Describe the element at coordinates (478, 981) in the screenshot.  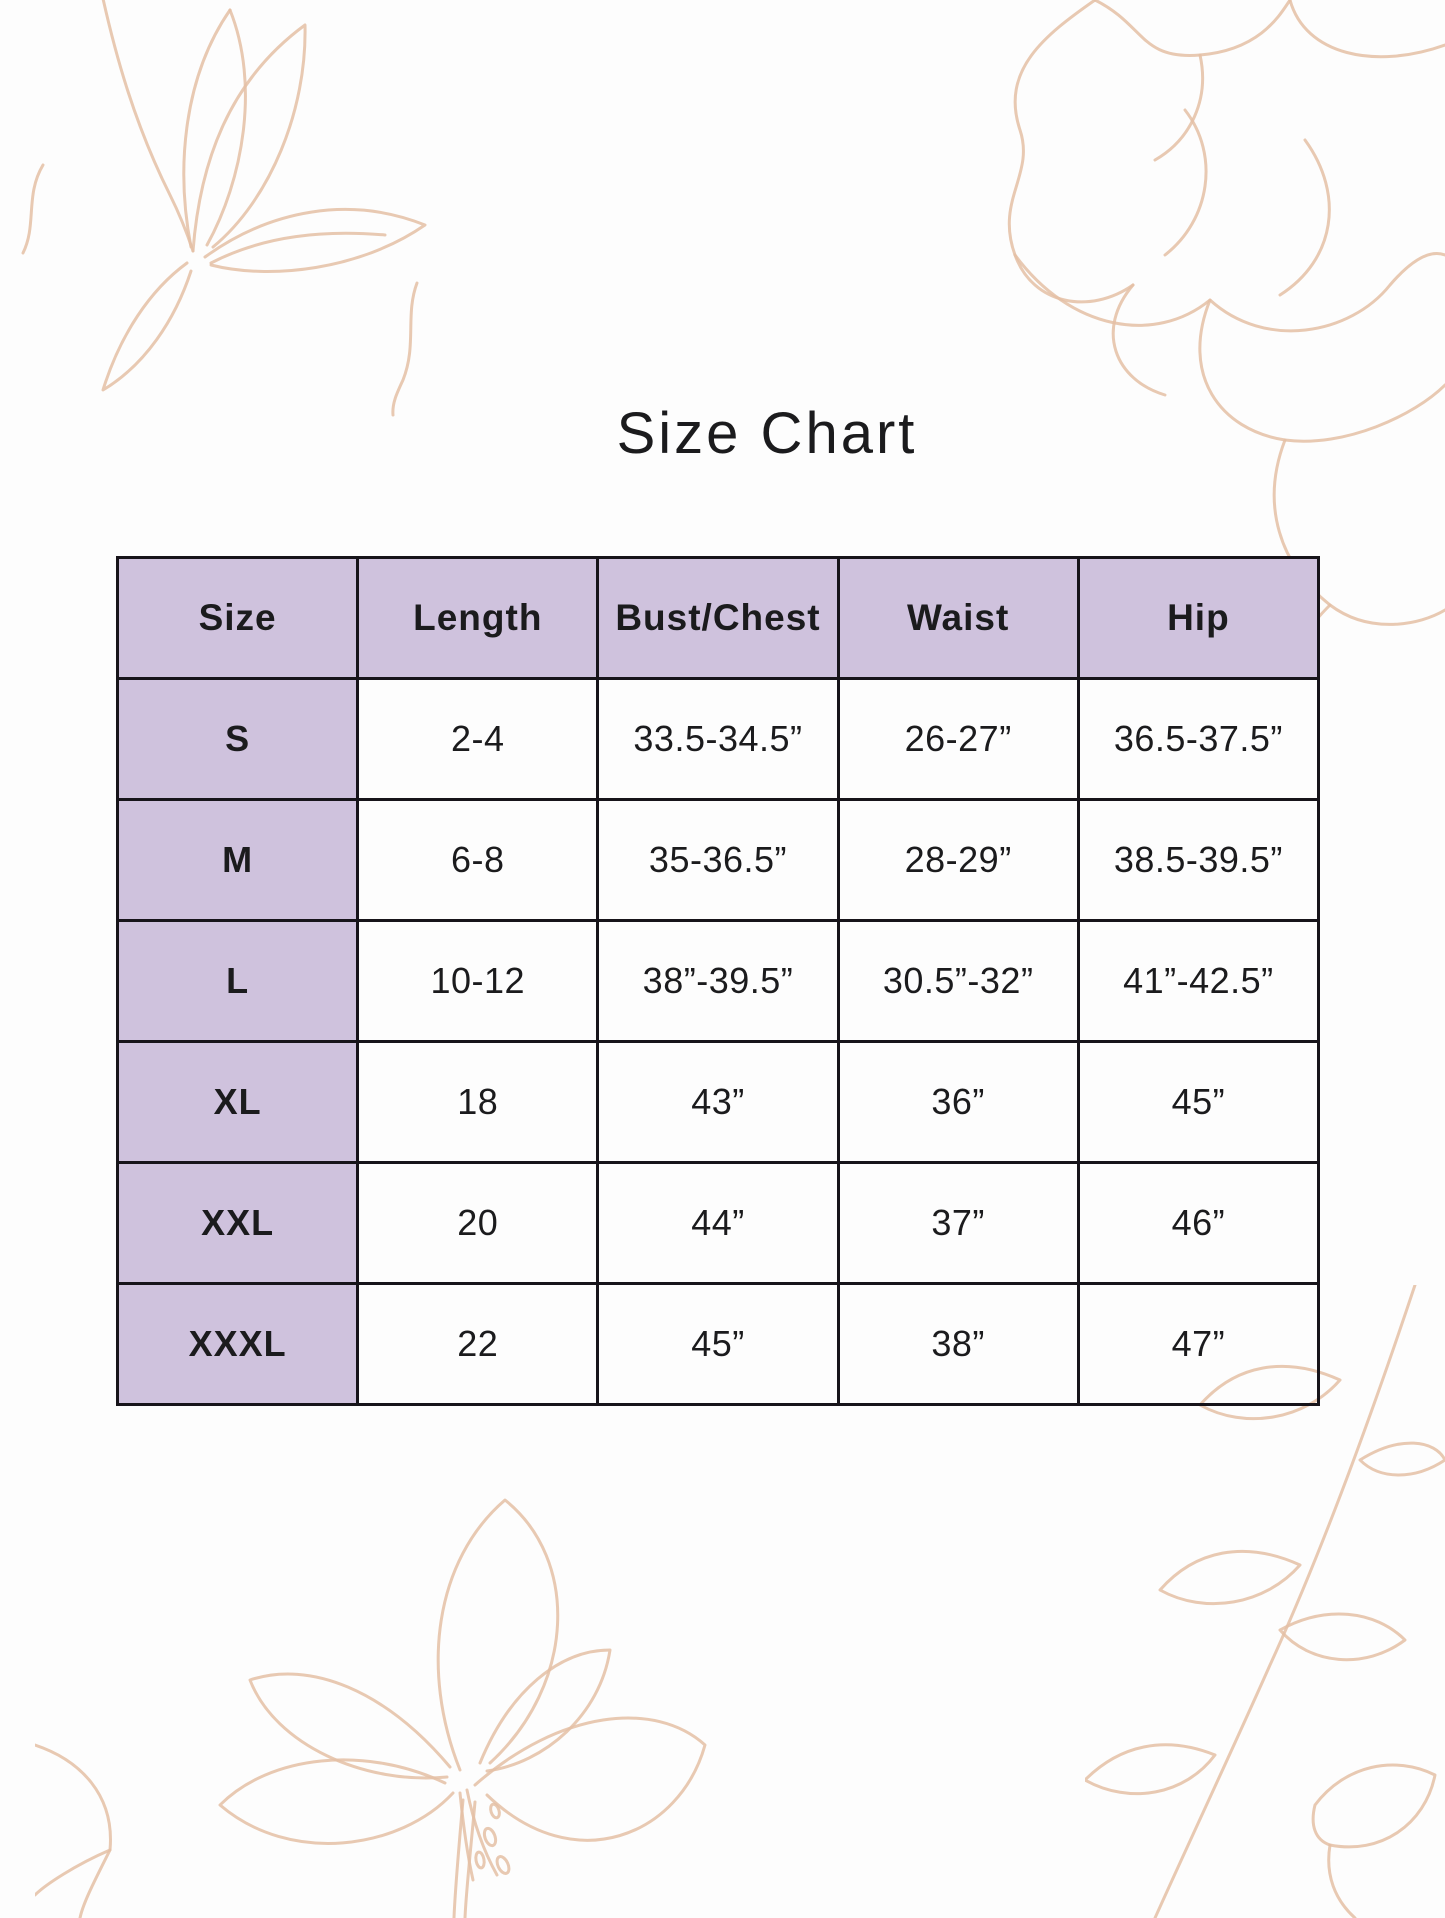
I see `length-cell: 10-12` at that location.